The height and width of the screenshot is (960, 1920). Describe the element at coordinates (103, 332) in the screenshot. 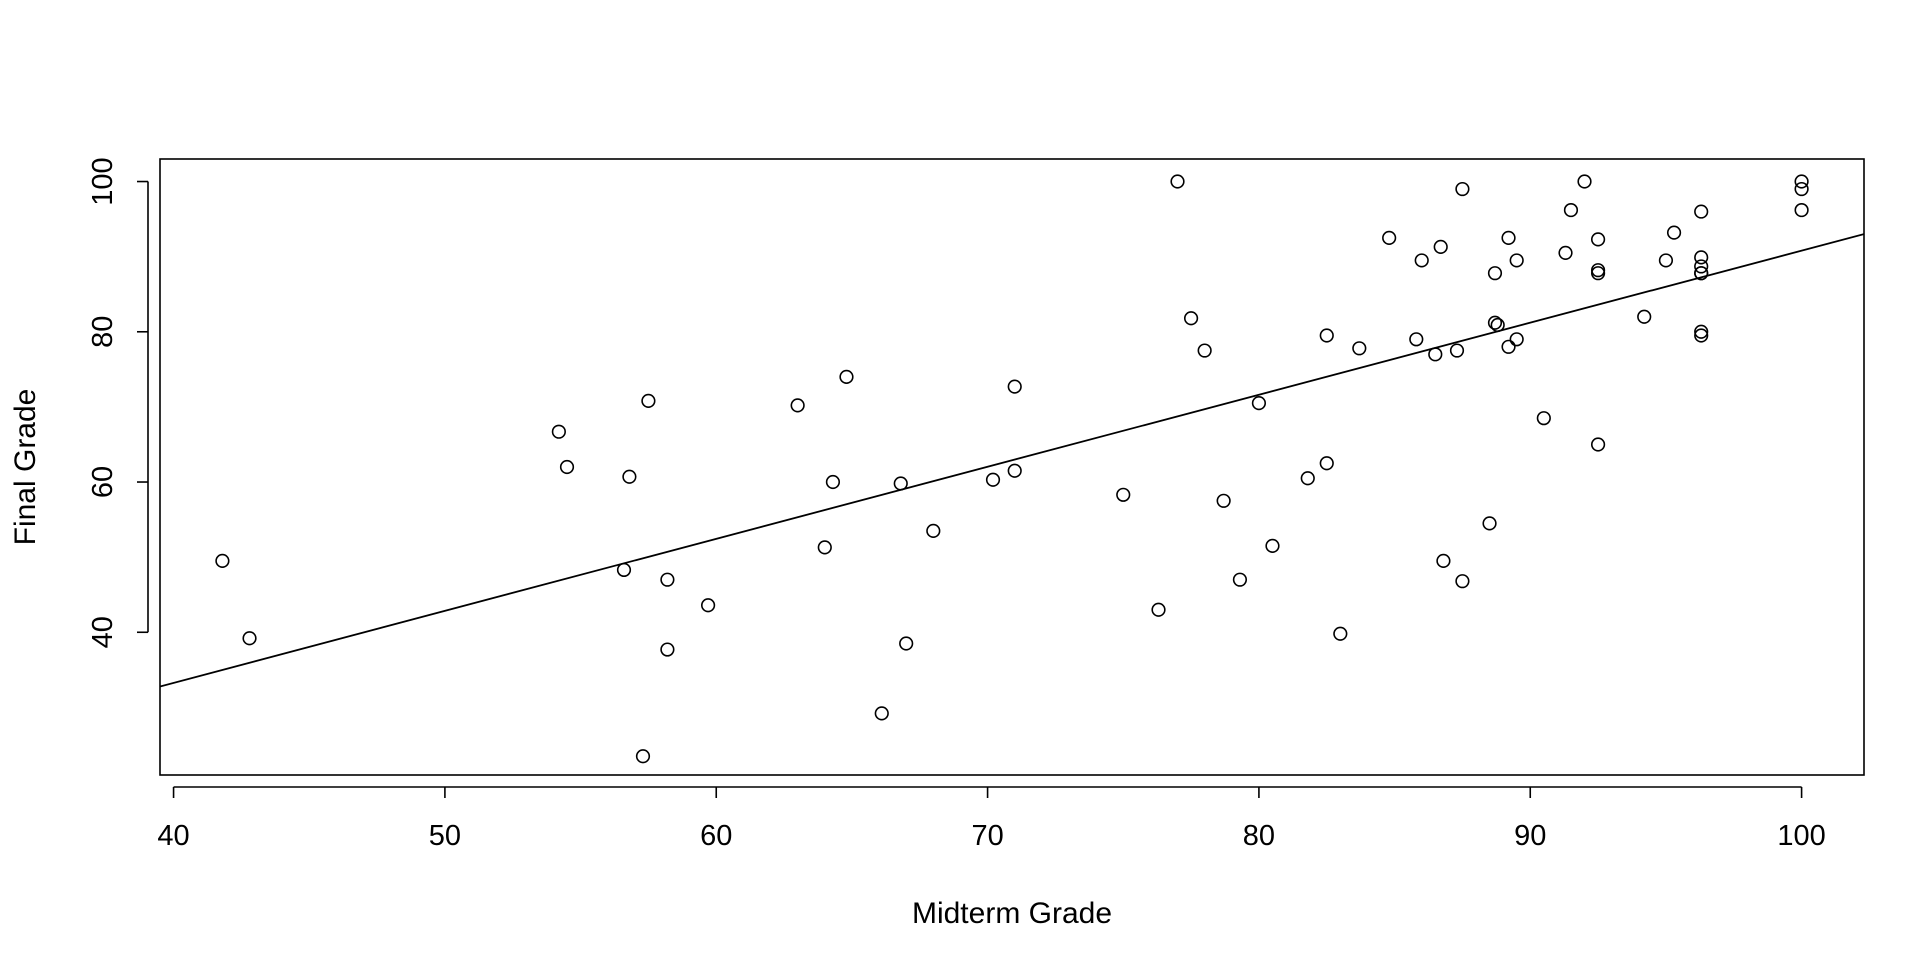

I see `y-tick-label: 80` at that location.